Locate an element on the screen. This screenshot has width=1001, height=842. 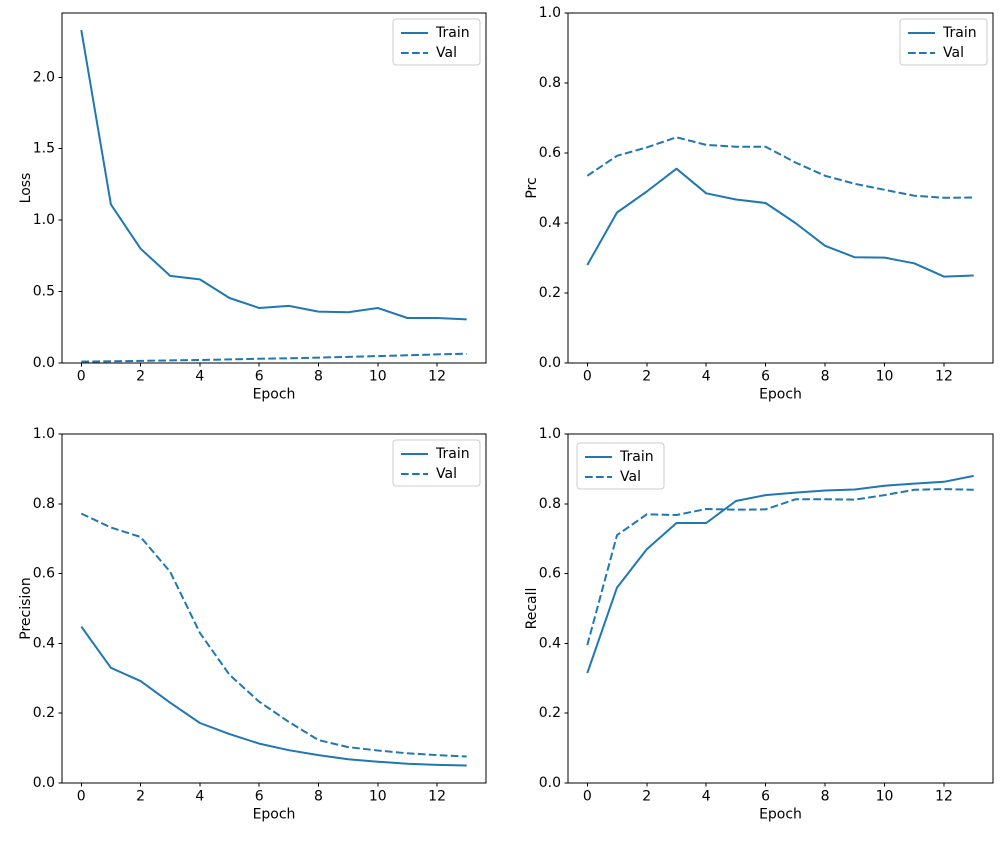
precision-val-line is located at coordinates (273, 635).